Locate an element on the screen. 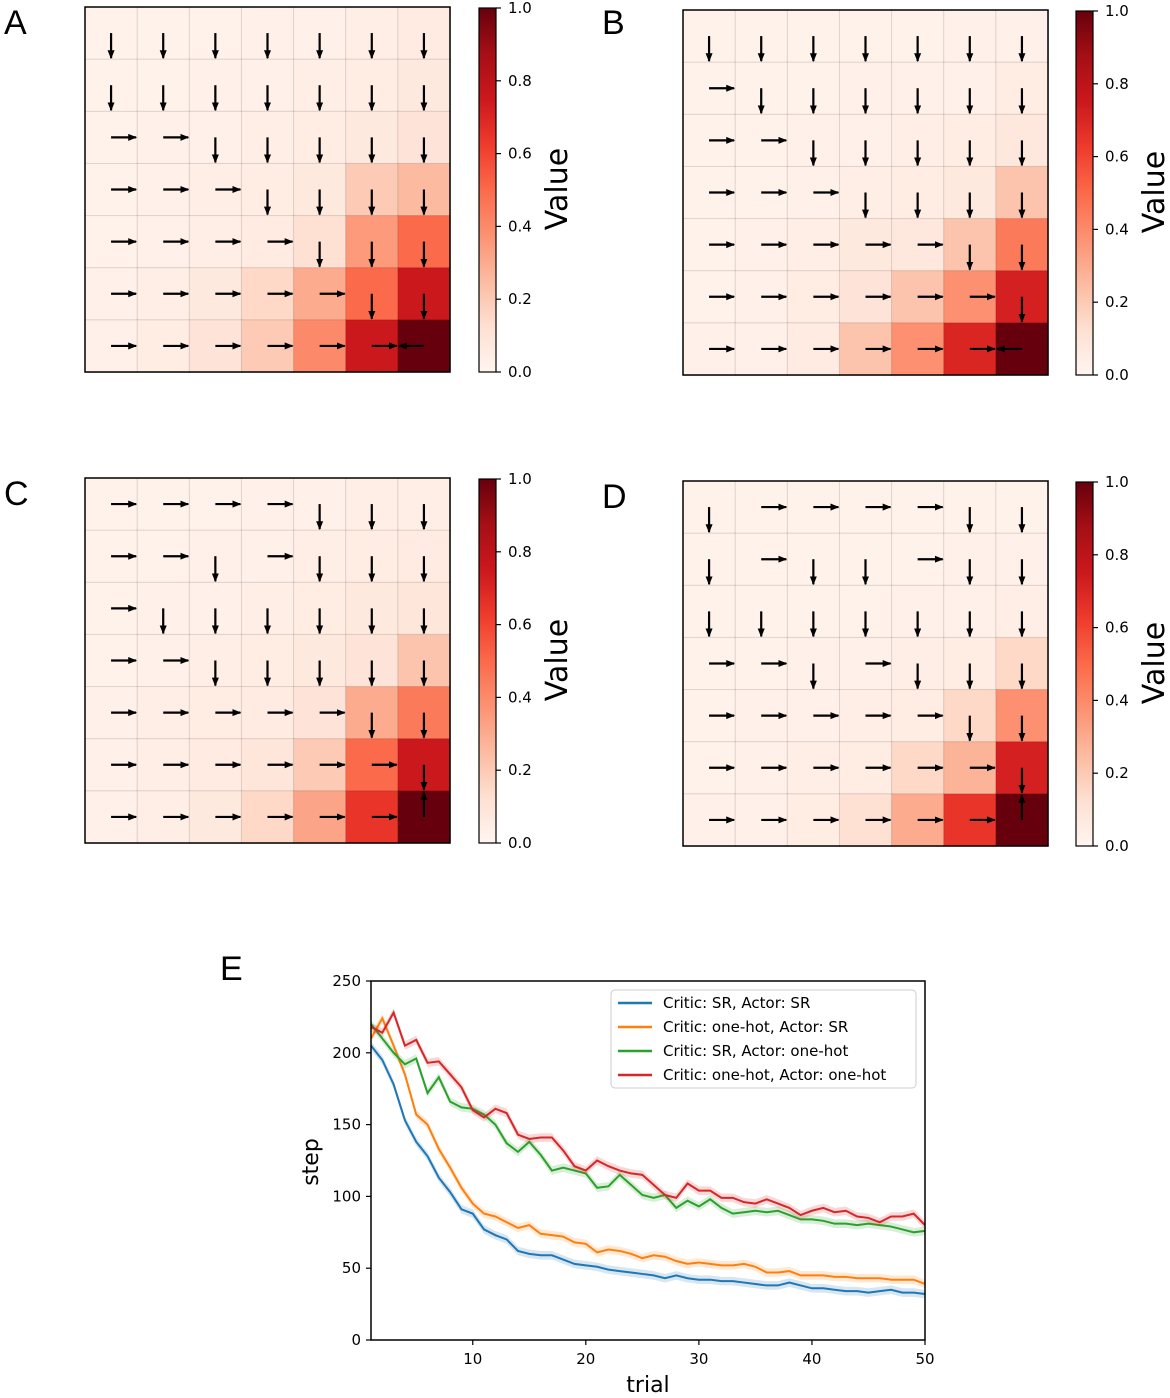  heatmap-panel-B: B 0.0 0.2 0.4 0.6 0.8 1.0 Value is located at coordinates (886, 193).